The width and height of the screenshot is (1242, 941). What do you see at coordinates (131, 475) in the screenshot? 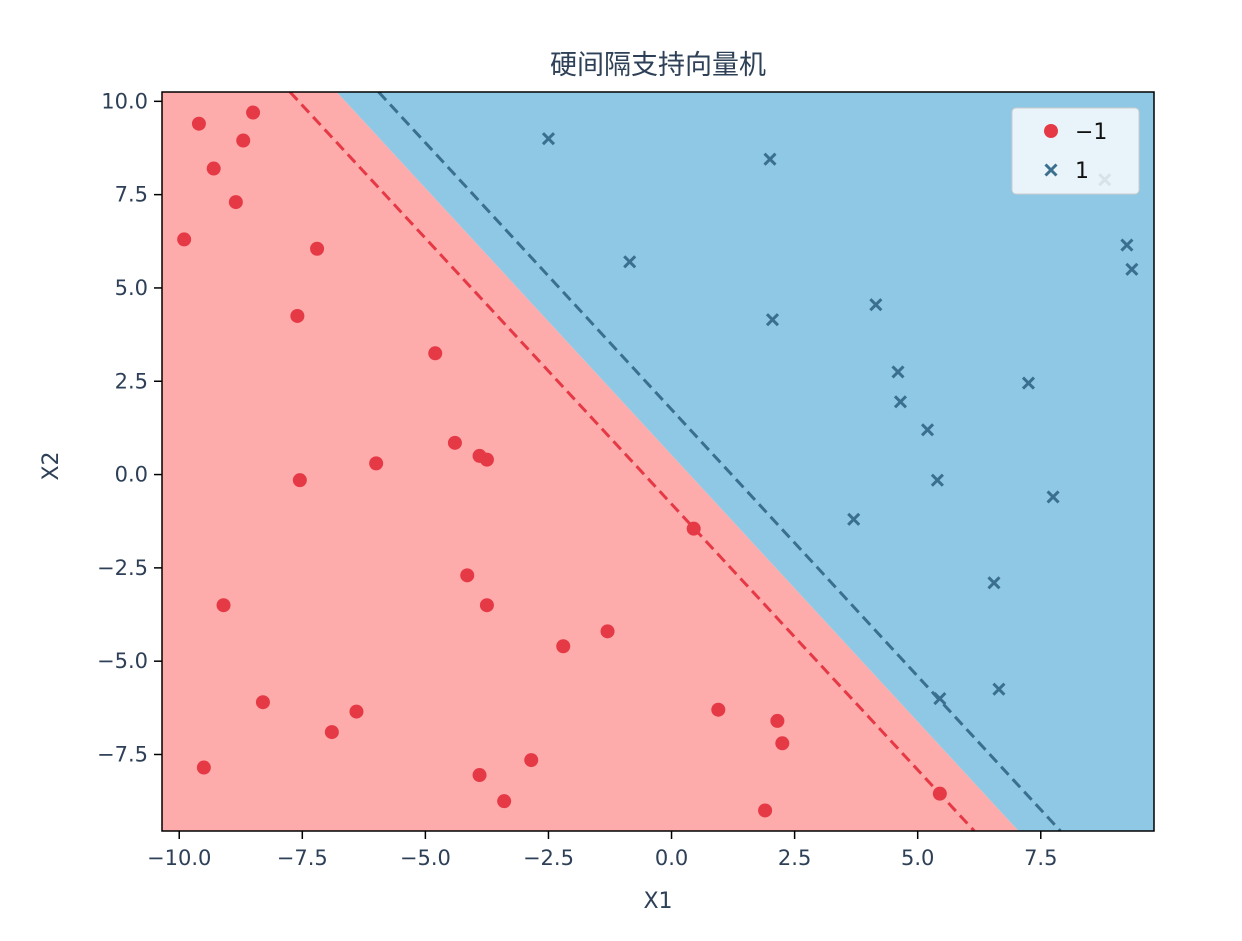
I see `y-tick-label: 0.0` at bounding box center [131, 475].